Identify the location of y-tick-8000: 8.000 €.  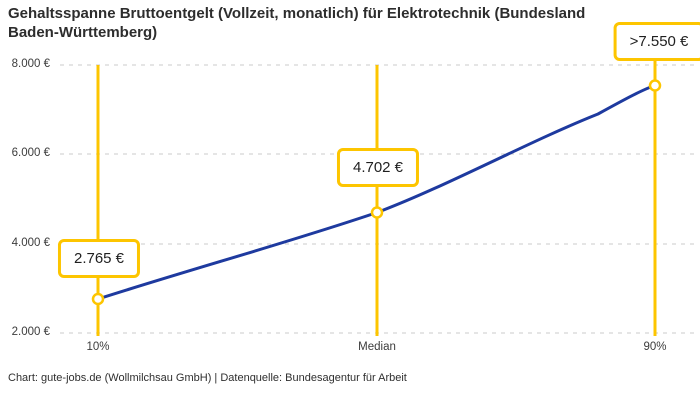
(30, 64).